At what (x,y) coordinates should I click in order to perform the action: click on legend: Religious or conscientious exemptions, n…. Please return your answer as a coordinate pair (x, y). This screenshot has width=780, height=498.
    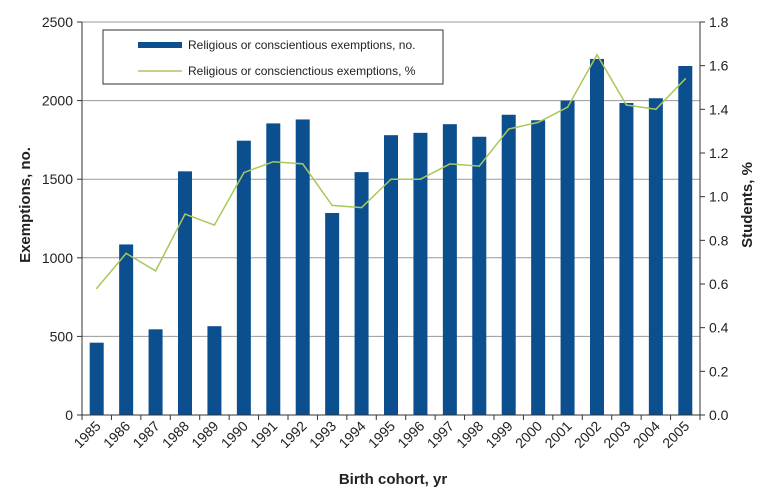
    Looking at the image, I should click on (273, 57).